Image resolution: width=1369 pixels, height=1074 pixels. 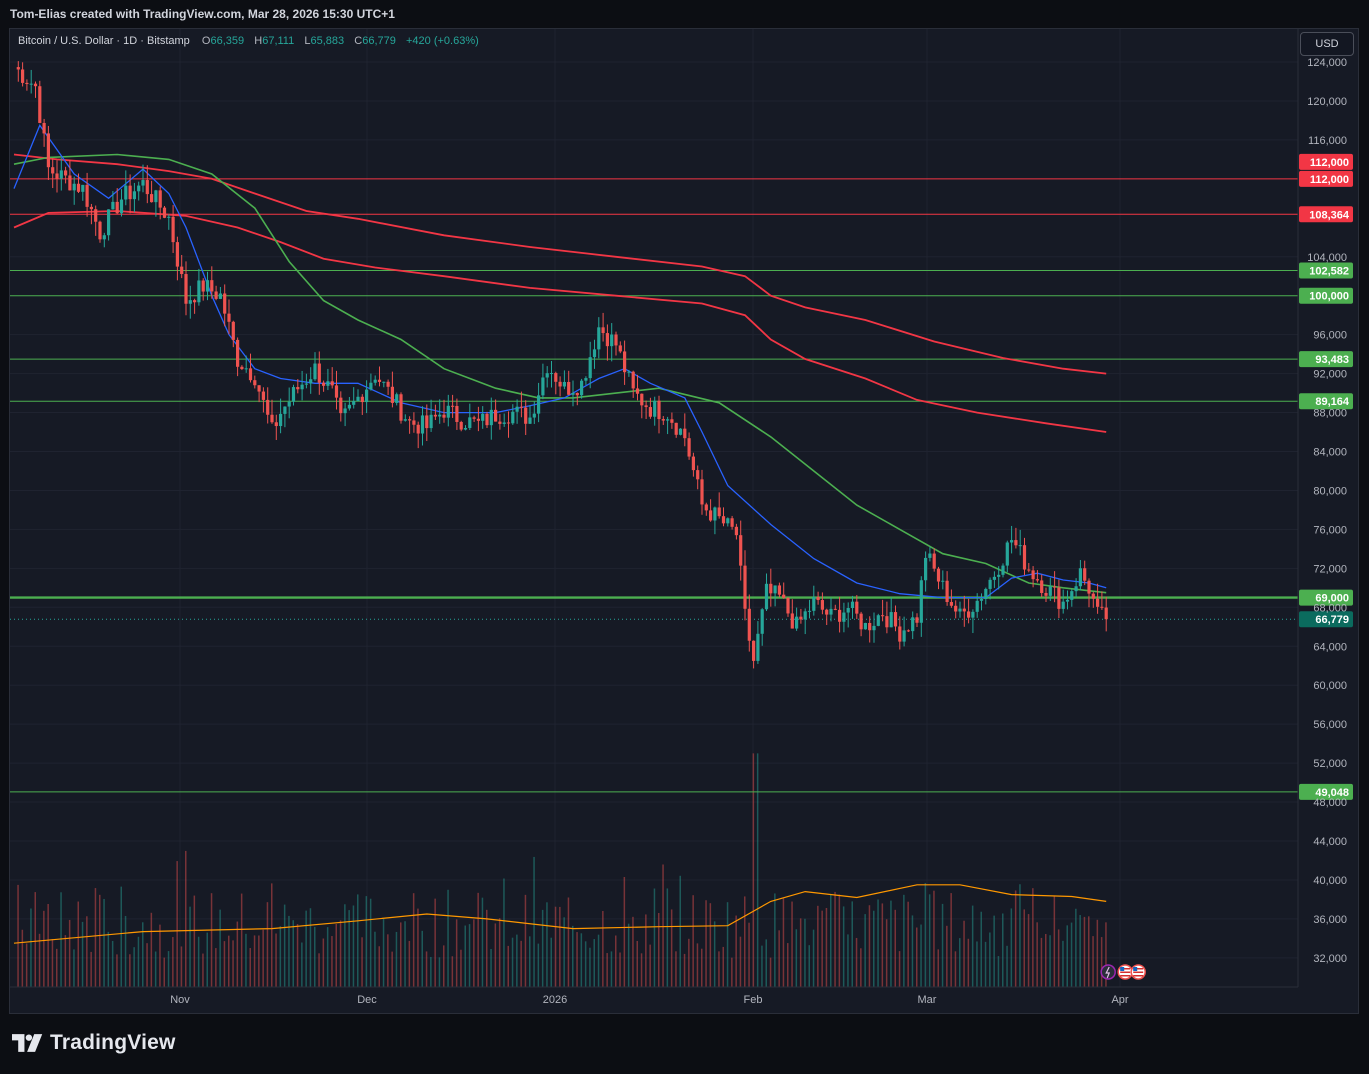 I want to click on level-price-tag: 100,000, so click(x=1329, y=297).